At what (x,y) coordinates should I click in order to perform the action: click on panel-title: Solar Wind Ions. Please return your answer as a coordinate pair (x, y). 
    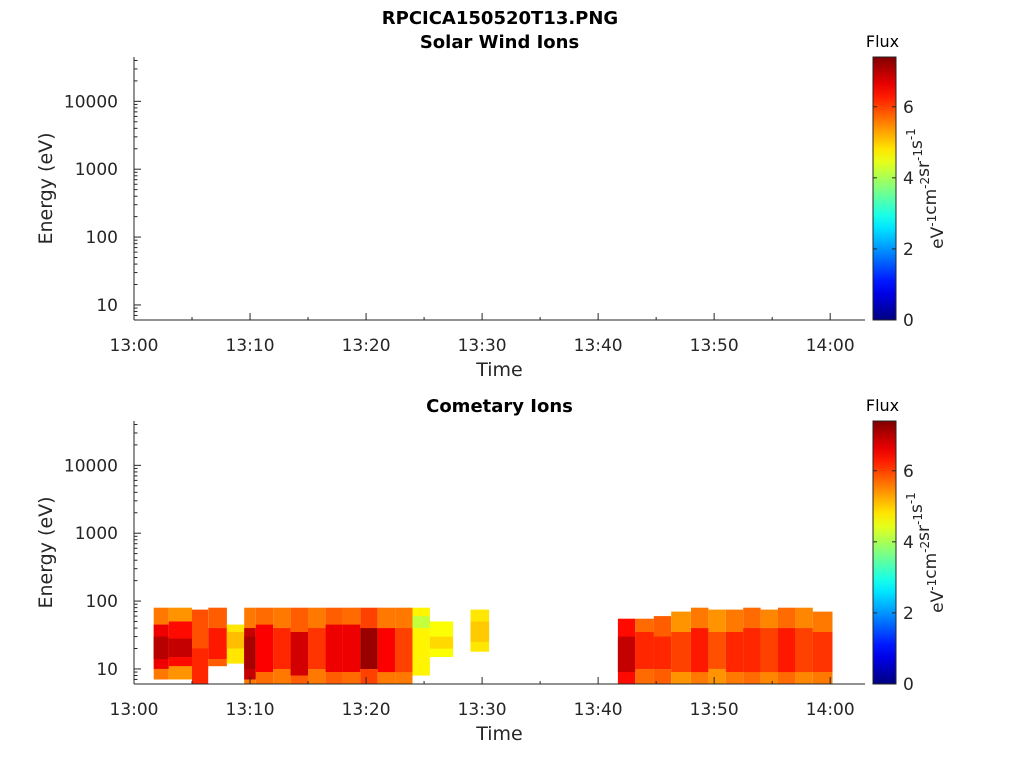
    Looking at the image, I should click on (499, 42).